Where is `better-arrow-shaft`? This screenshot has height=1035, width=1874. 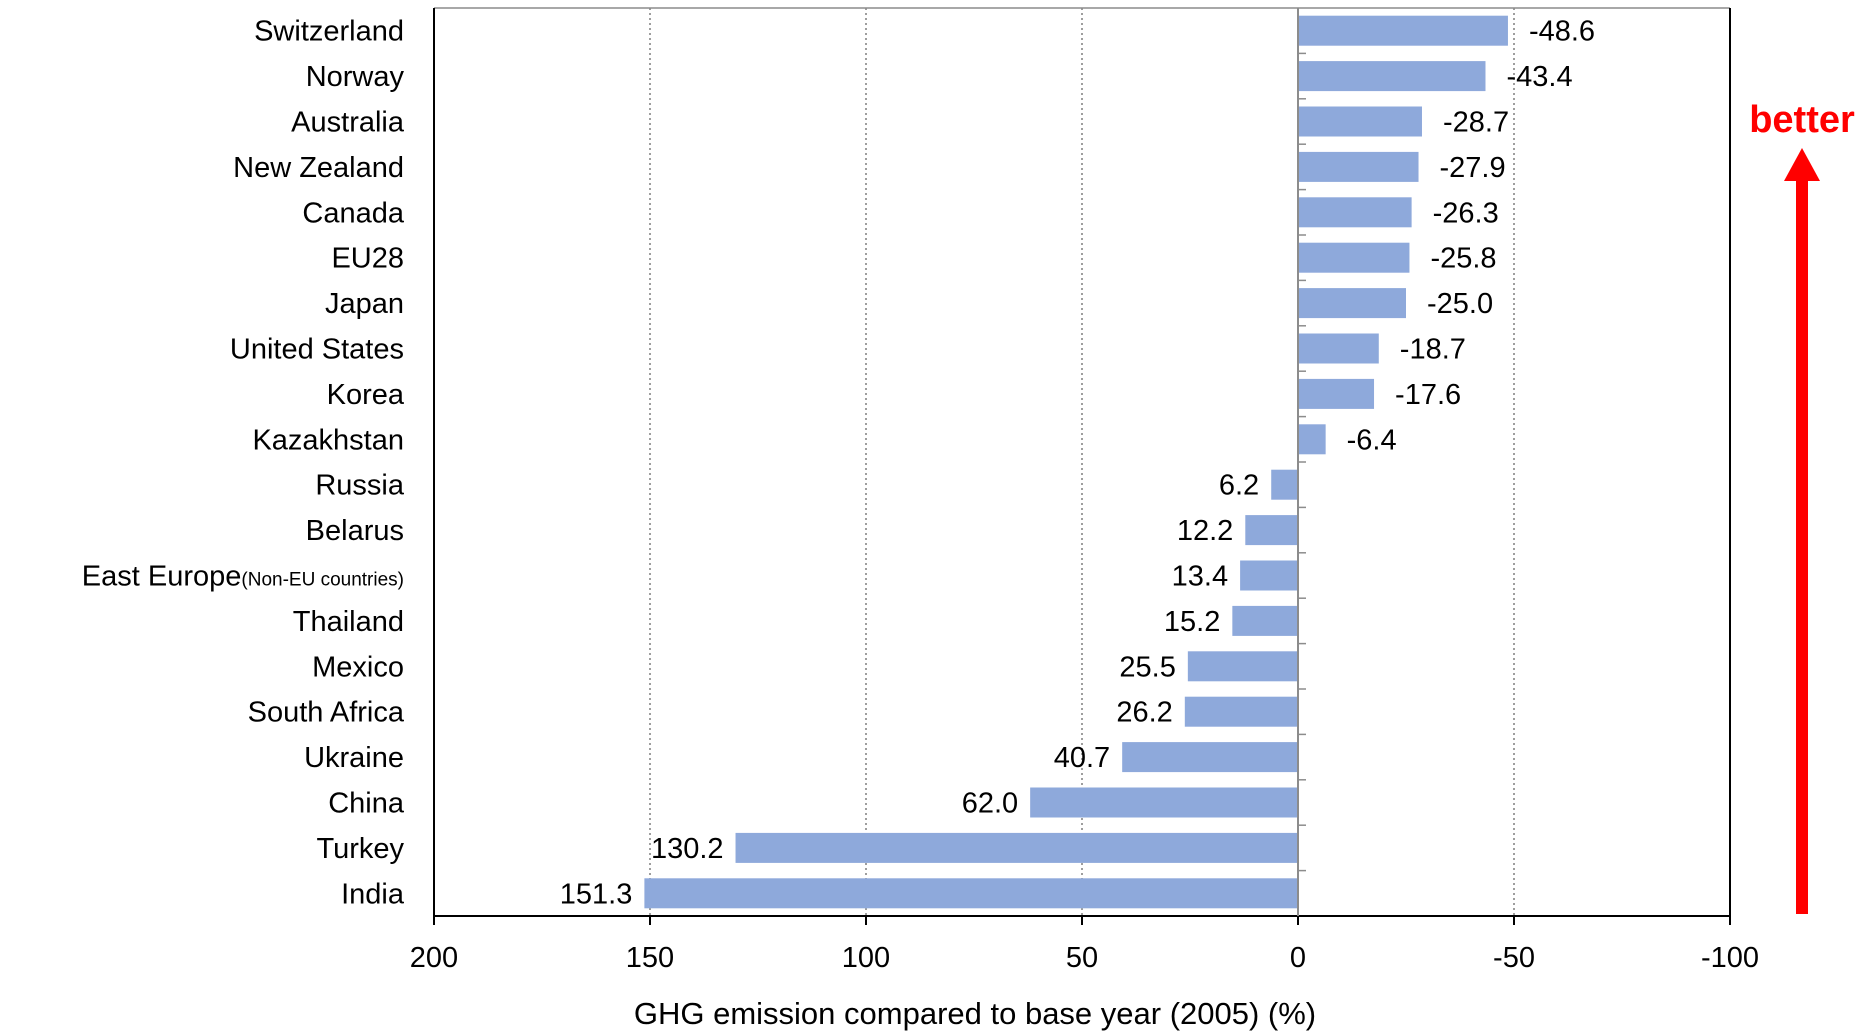 better-arrow-shaft is located at coordinates (1802, 547).